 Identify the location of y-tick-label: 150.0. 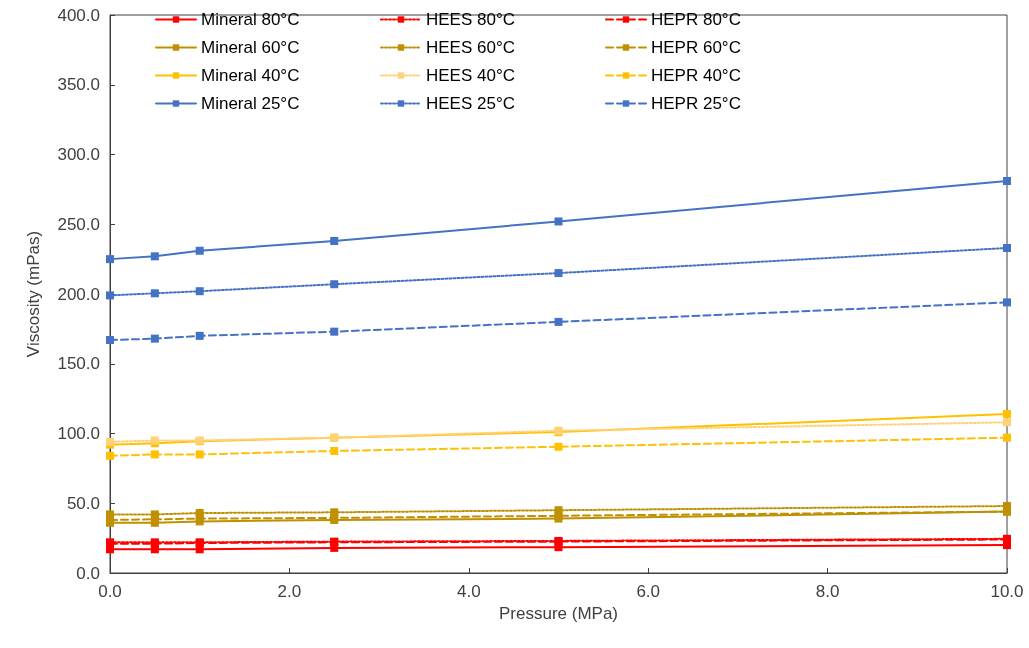
(78, 364).